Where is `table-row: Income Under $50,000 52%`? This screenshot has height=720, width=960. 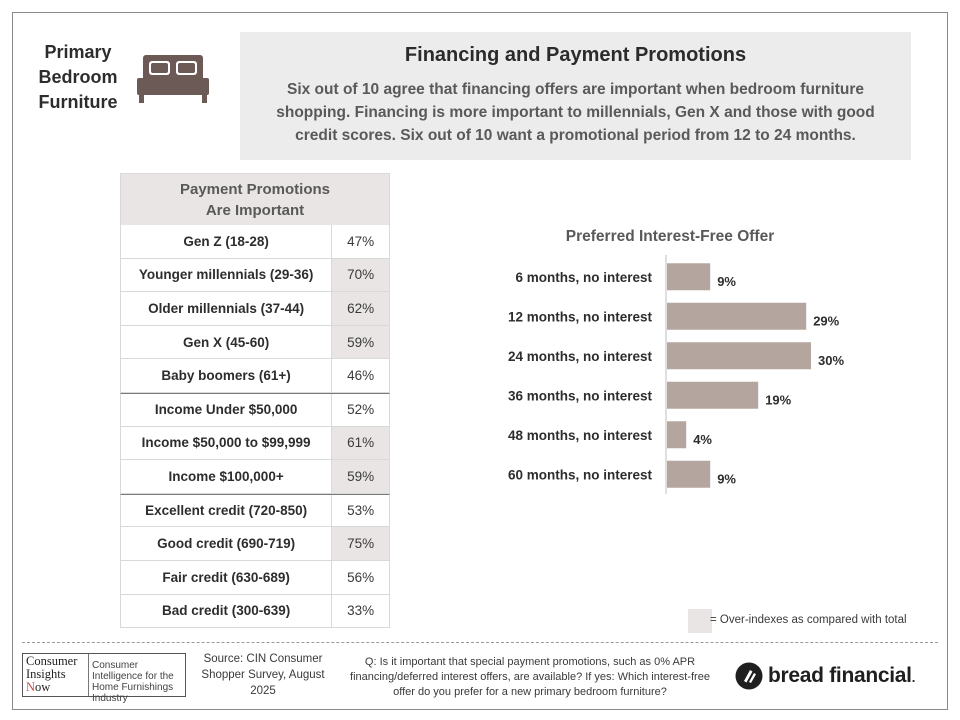
table-row: Income Under $50,000 52% is located at coordinates (255, 409).